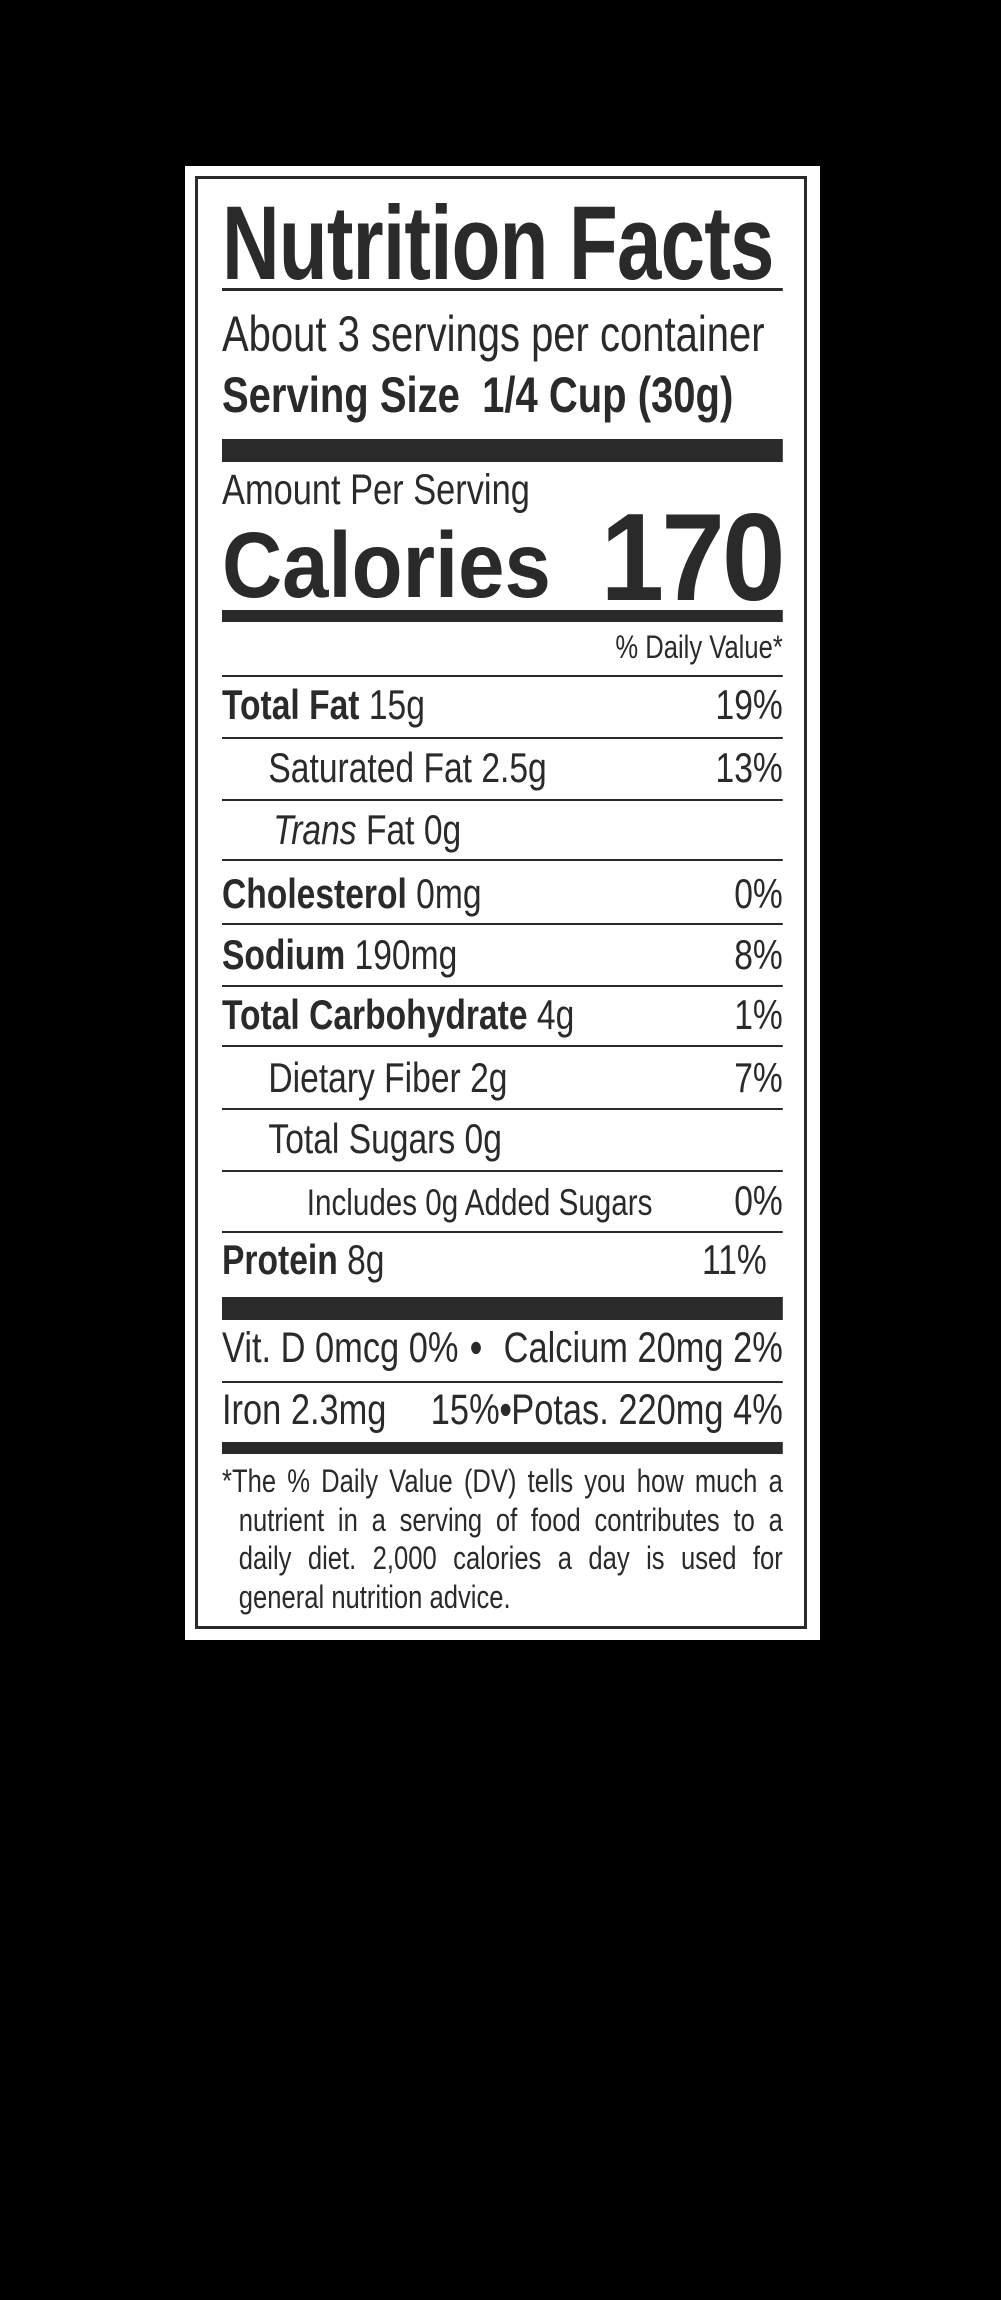 The width and height of the screenshot is (1001, 2300). I want to click on iron: Iron 2.3mg, so click(304, 1410).